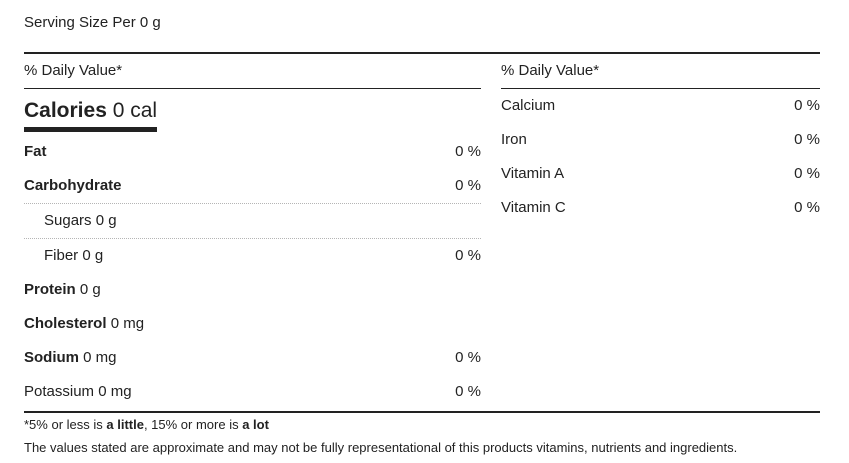 Image resolution: width=849 pixels, height=463 pixels. Describe the element at coordinates (422, 53) in the screenshot. I see `top-rule` at that location.